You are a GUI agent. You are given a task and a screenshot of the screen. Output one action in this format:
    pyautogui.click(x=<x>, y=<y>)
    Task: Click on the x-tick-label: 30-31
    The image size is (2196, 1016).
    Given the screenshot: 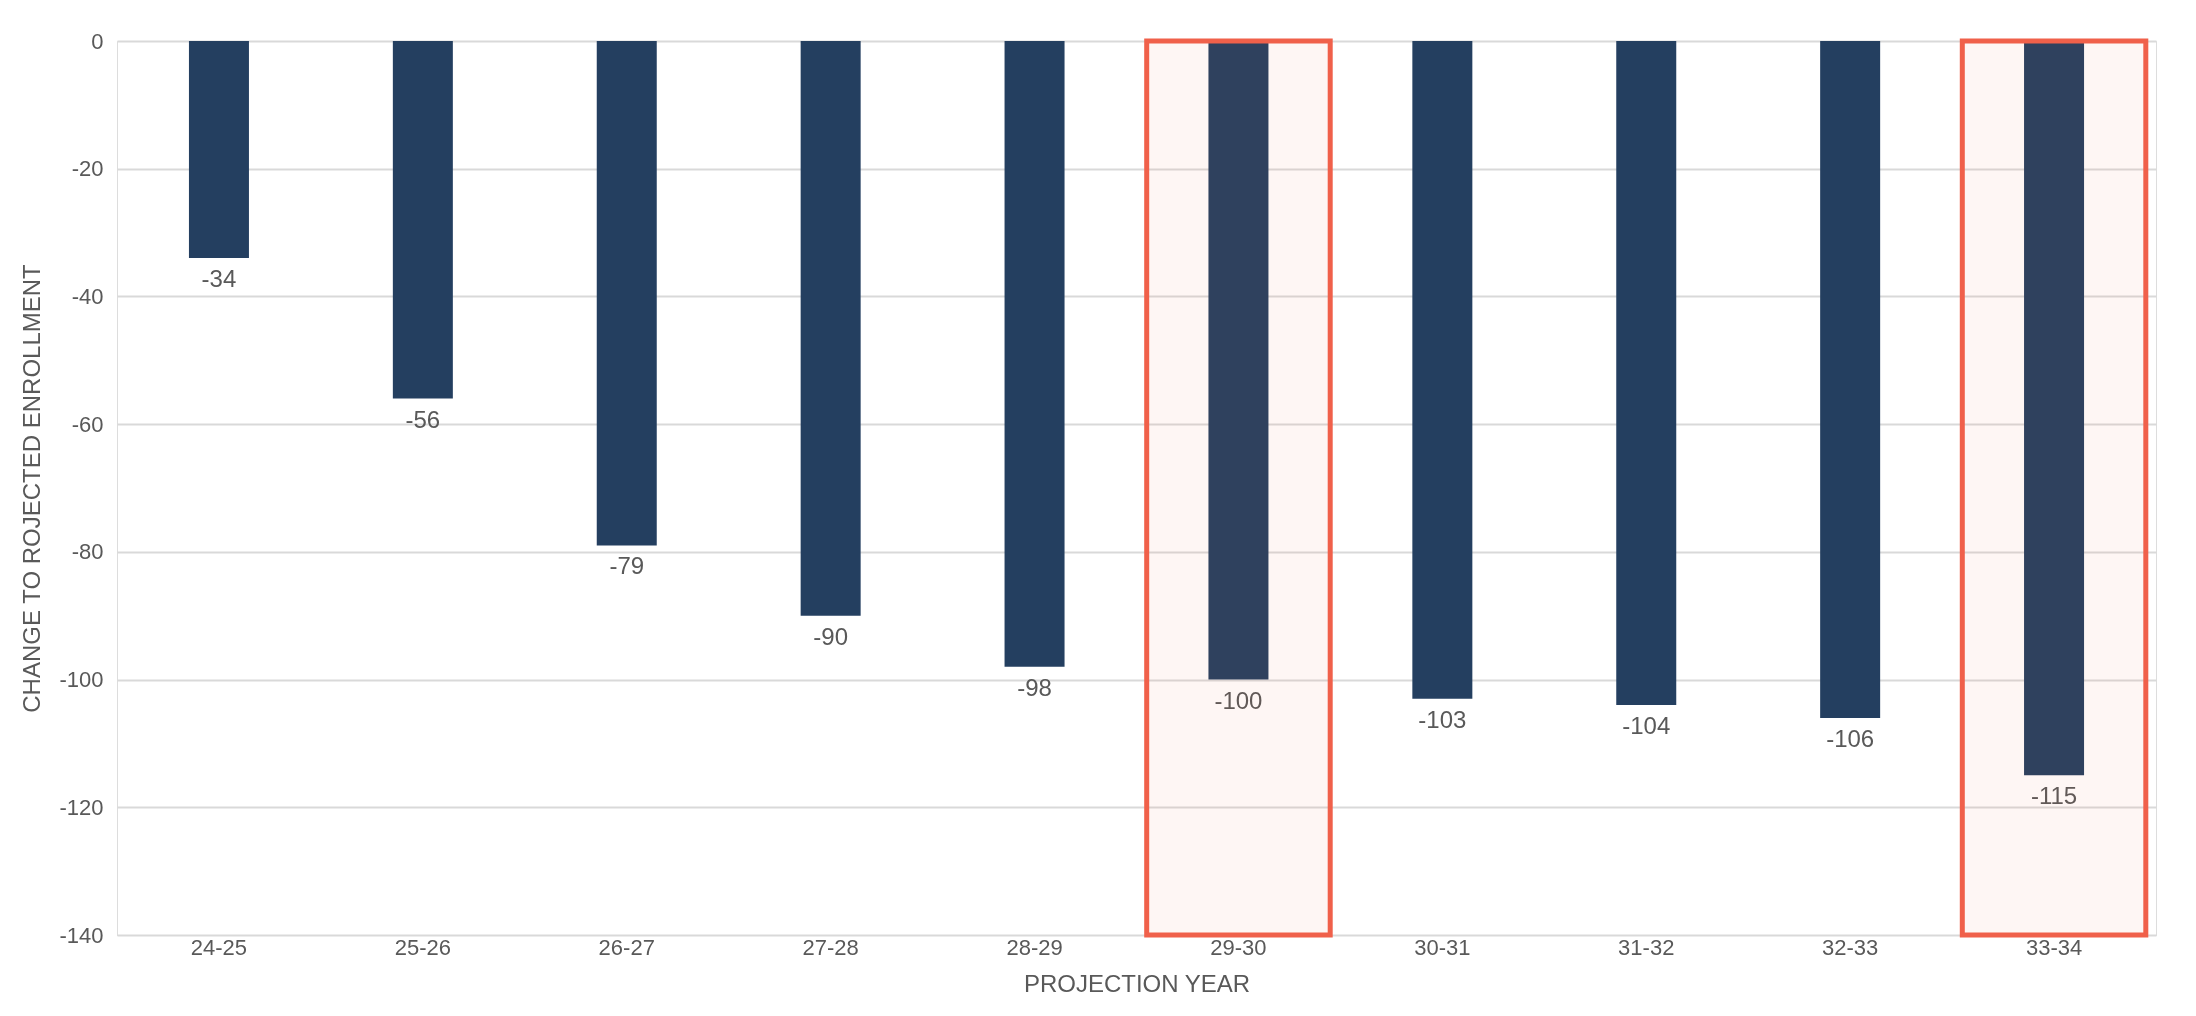 What is the action you would take?
    pyautogui.click(x=1442, y=947)
    